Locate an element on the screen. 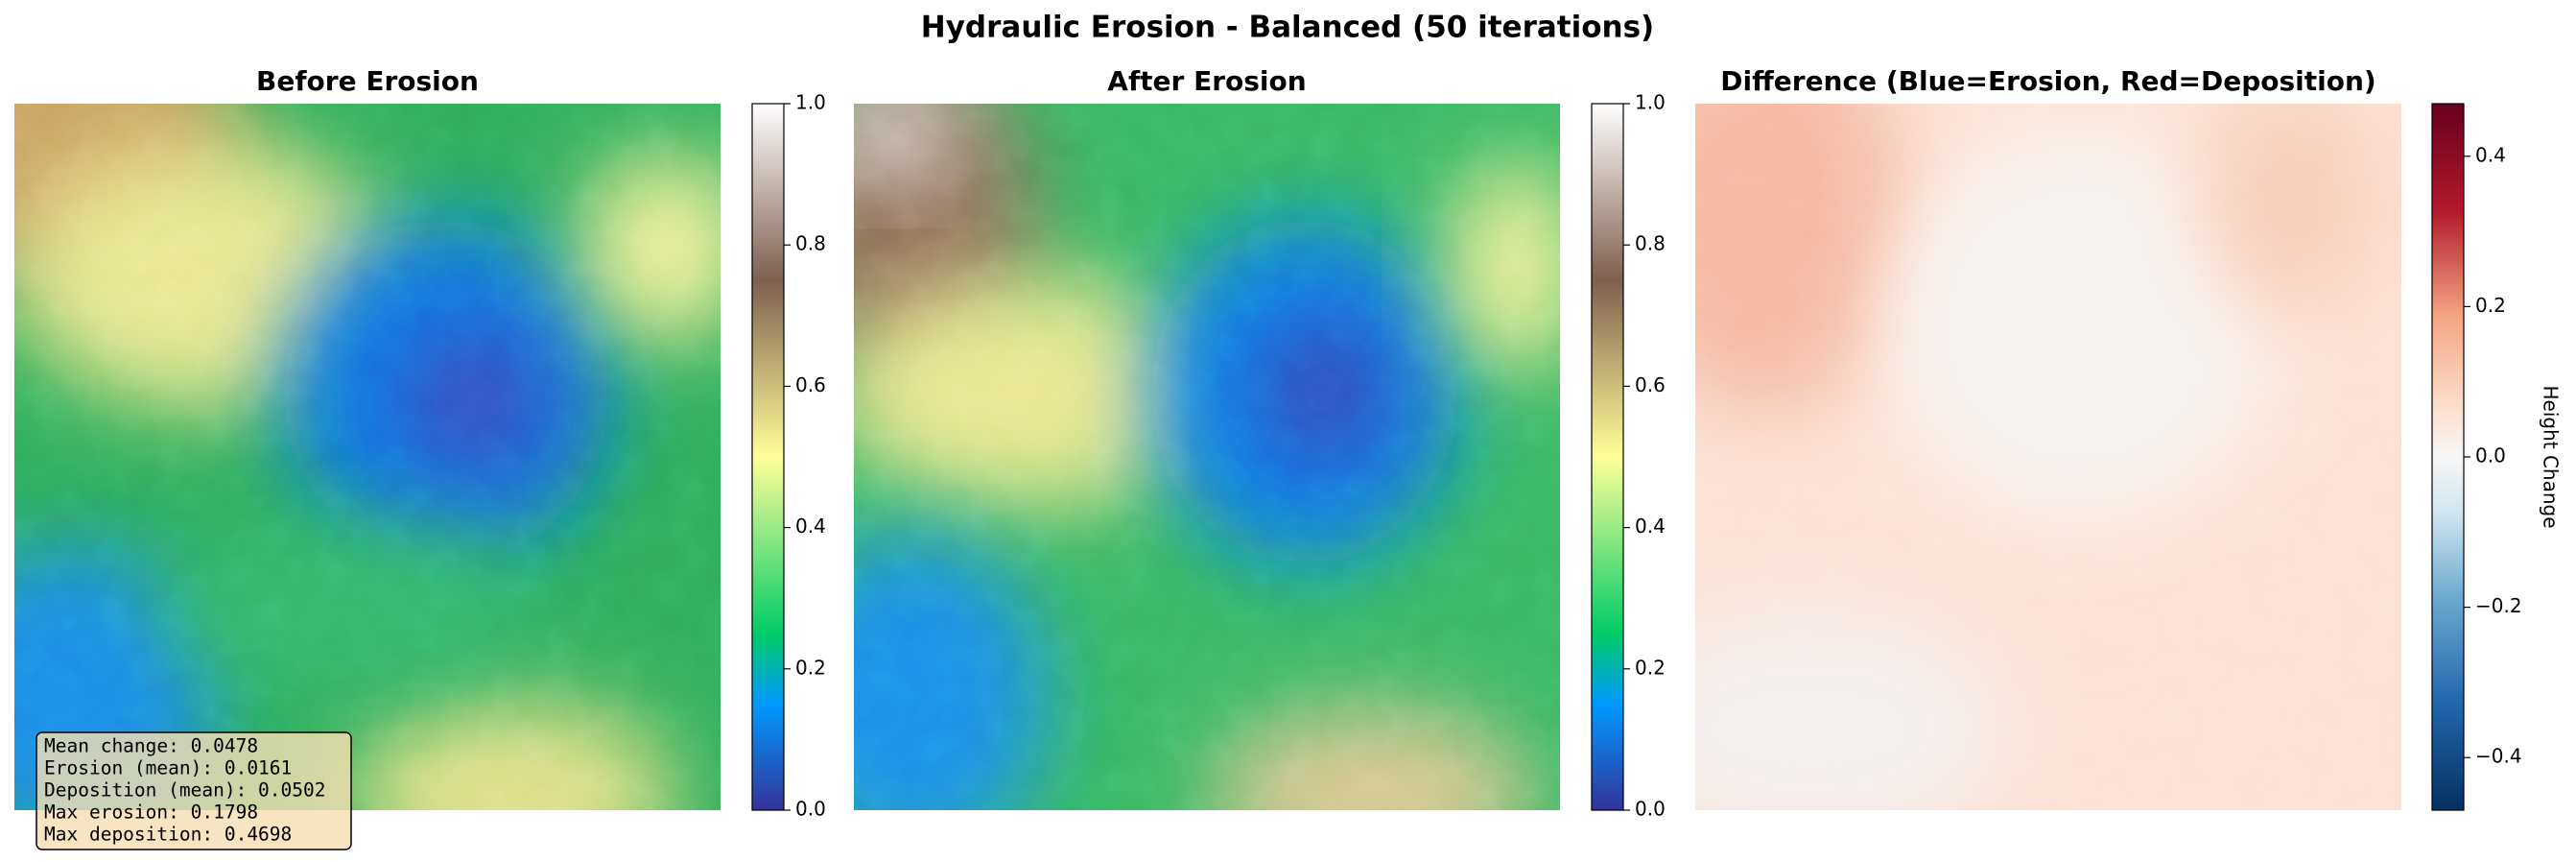 This screenshot has height=862, width=2576. annotation-line: Deposition (mean): 0.0502 is located at coordinates (185, 790).